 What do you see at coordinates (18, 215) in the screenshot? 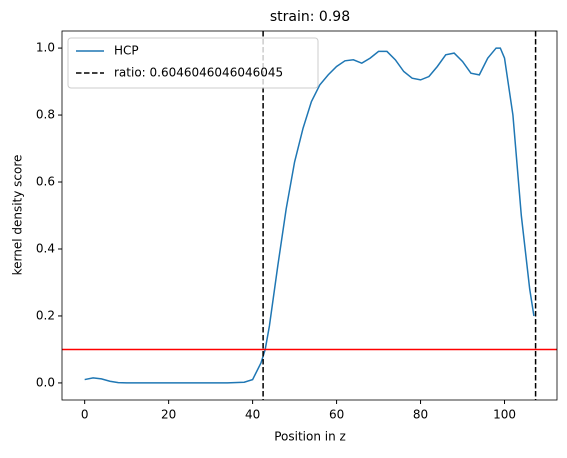
I see `y-axis-label: kernel density score` at bounding box center [18, 215].